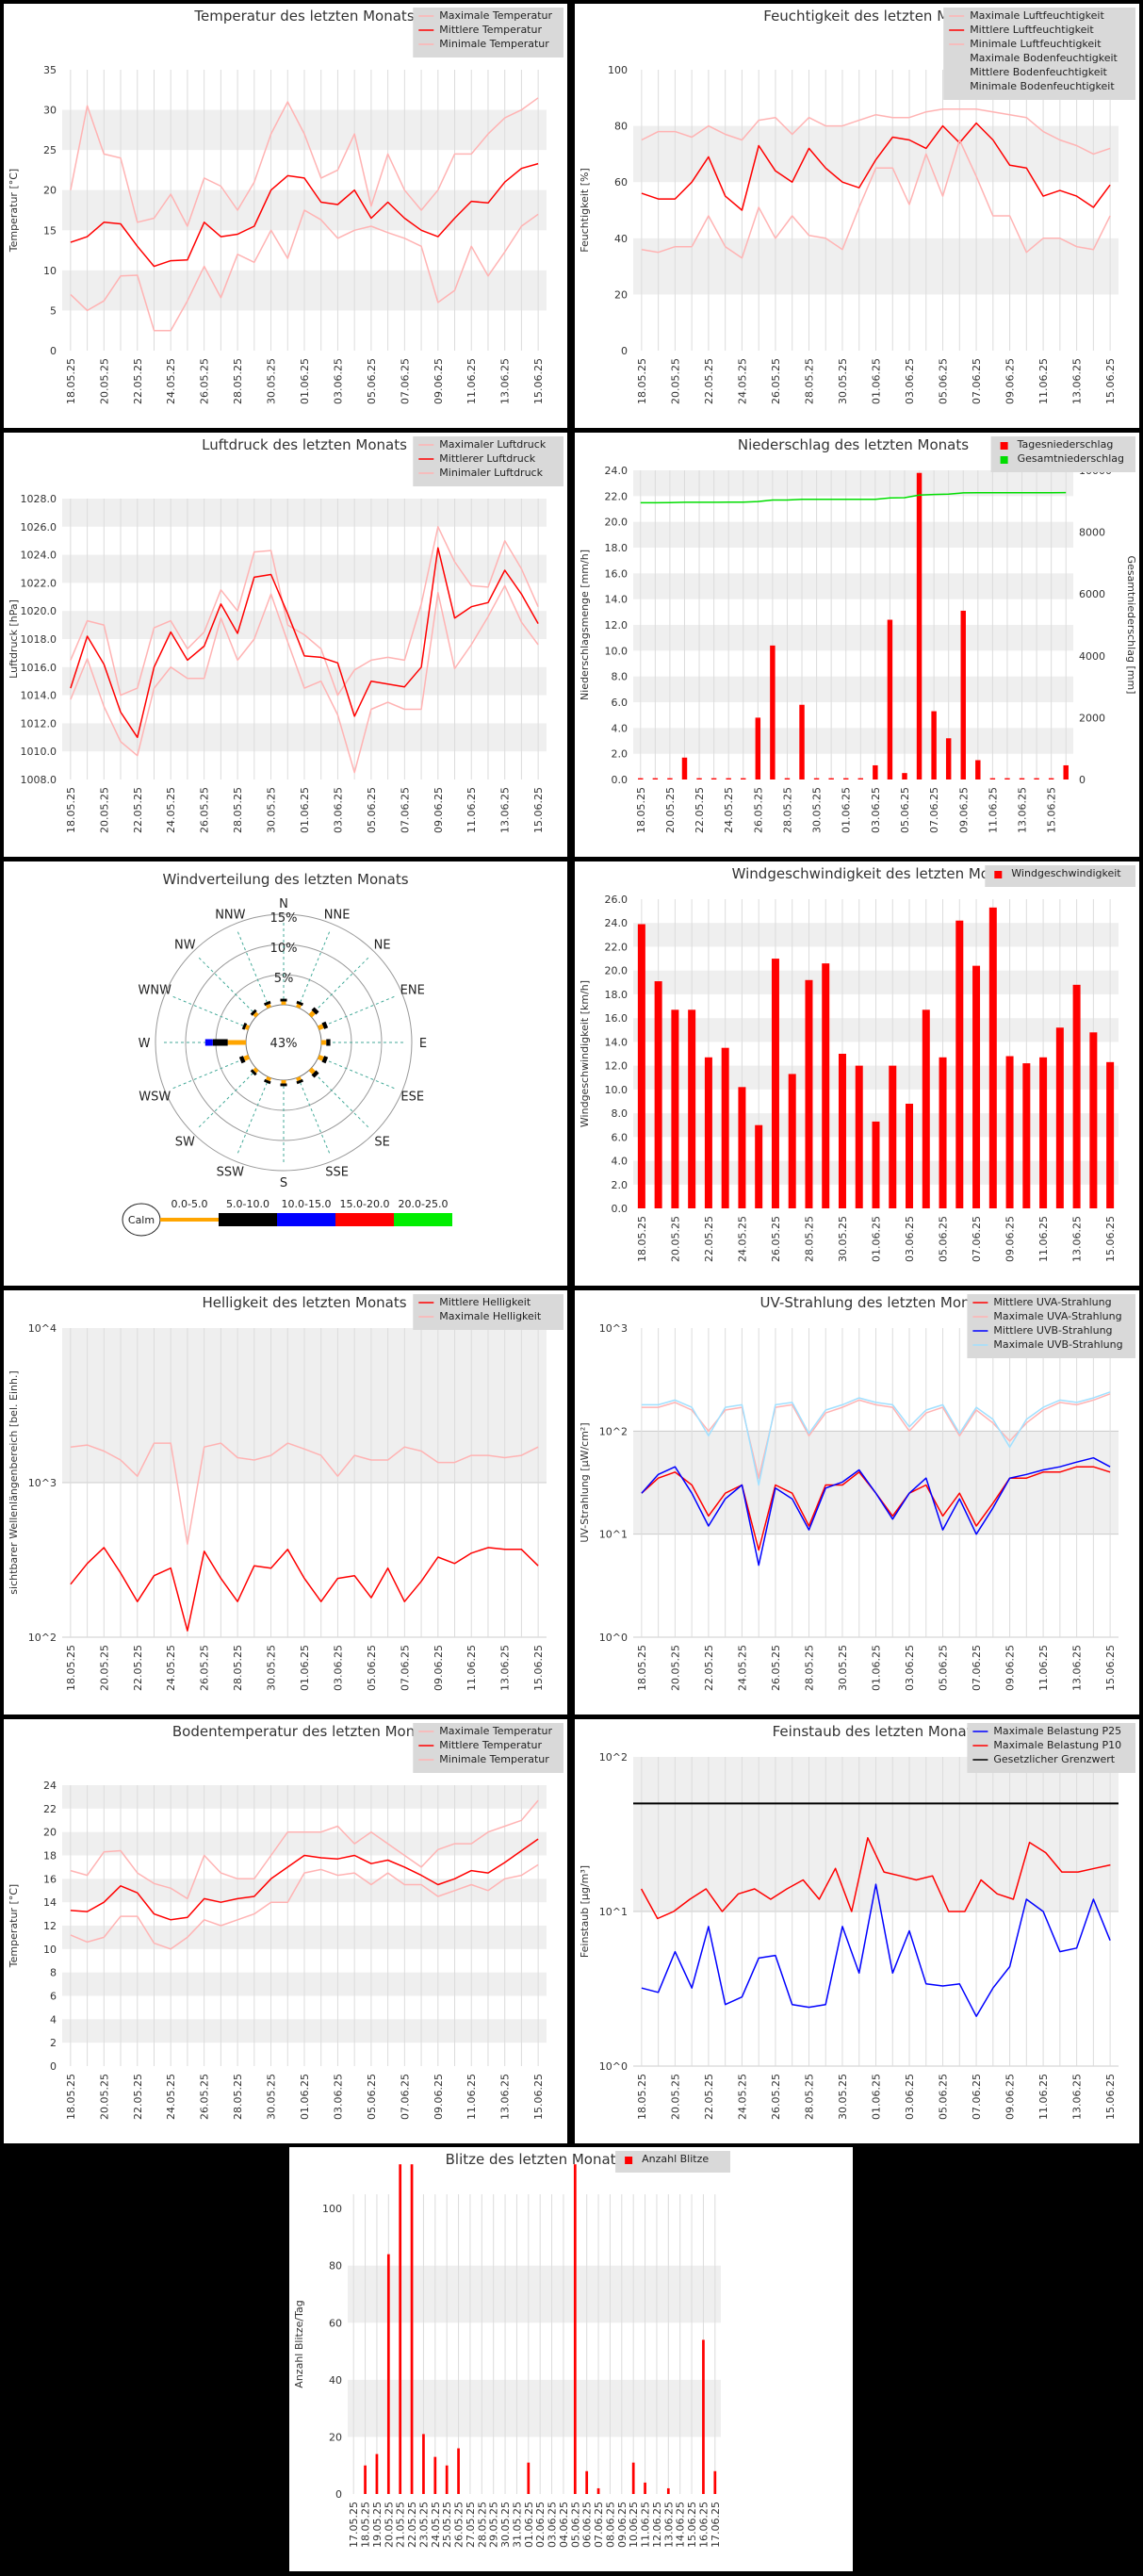 The height and width of the screenshot is (2576, 1143). Describe the element at coordinates (401, 2525) in the screenshot. I see `x-tick-label: 21.05.25` at that location.